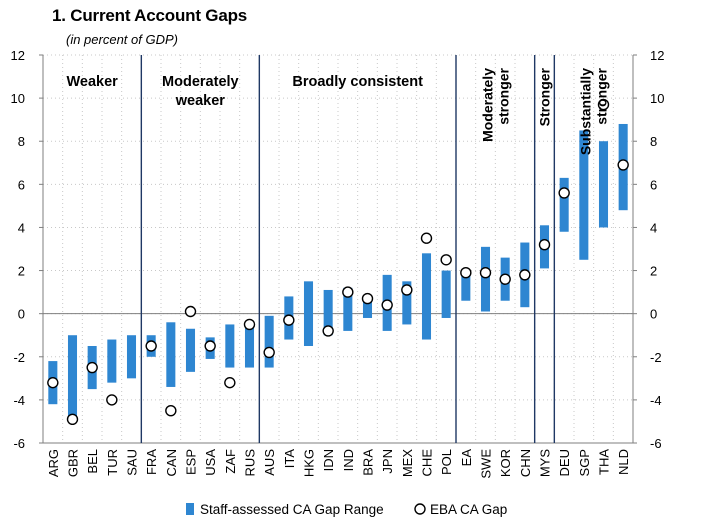  What do you see at coordinates (328, 460) in the screenshot?
I see `x-tick-label: IDN` at bounding box center [328, 460].